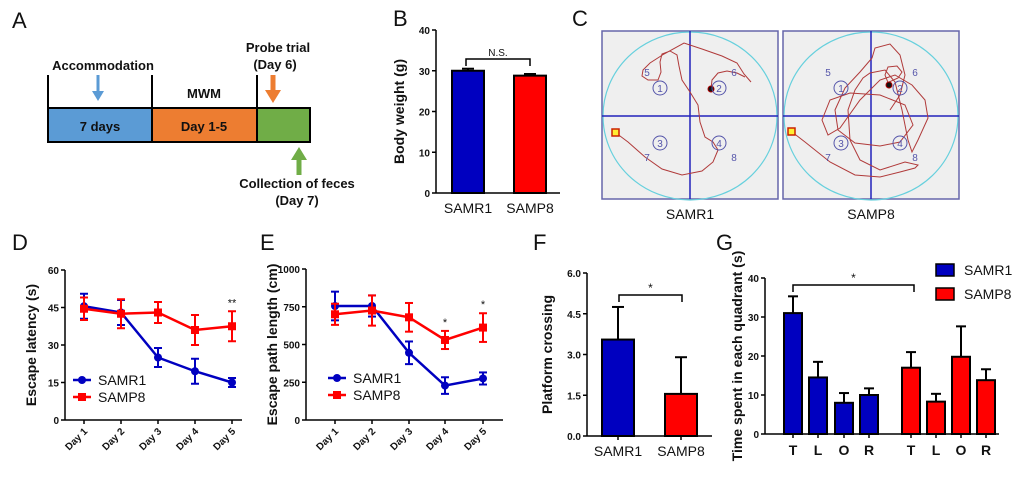 The image size is (1020, 487). What do you see at coordinates (103, 65) in the screenshot?
I see `accommodation-label: Accommodation` at bounding box center [103, 65].